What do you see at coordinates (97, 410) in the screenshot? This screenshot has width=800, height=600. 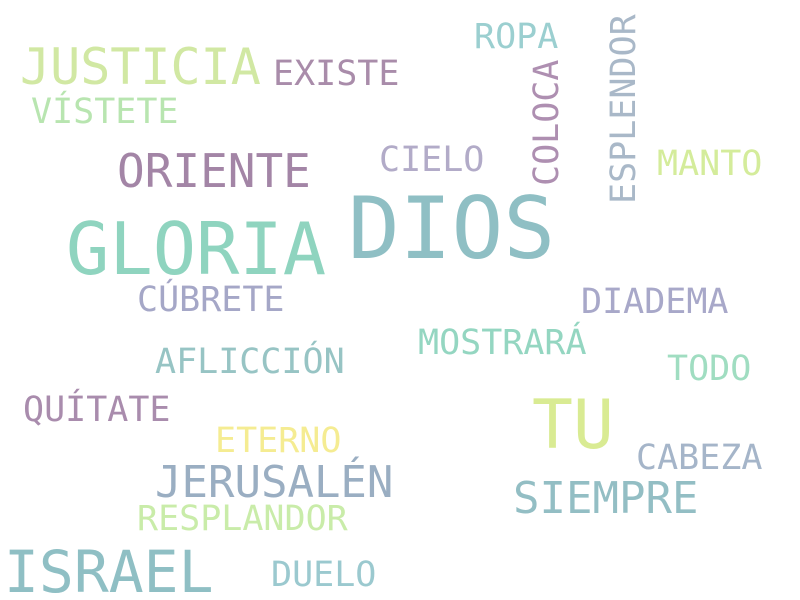 I see `word-quitate: QUÍTATE` at bounding box center [97, 410].